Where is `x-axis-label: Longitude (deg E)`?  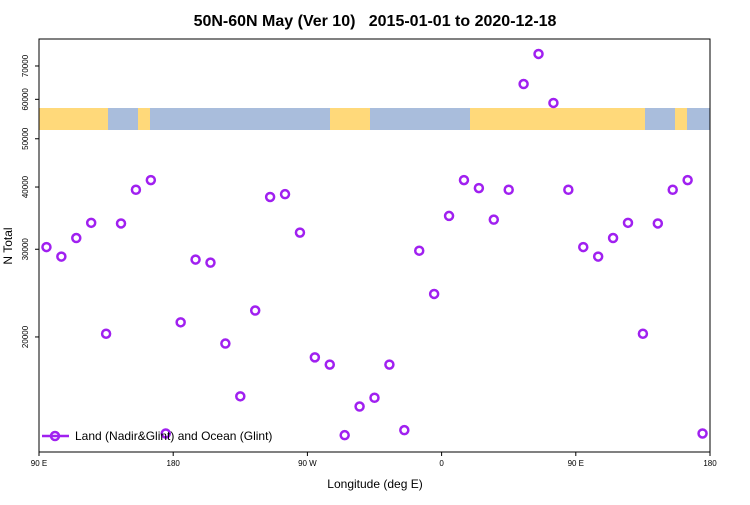
x-axis-label: Longitude (deg E) is located at coordinates (374, 484).